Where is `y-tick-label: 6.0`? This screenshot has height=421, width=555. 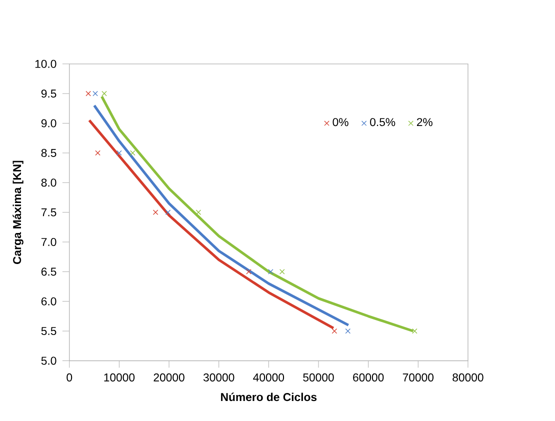
y-tick-label: 6.0 is located at coordinates (48, 301).